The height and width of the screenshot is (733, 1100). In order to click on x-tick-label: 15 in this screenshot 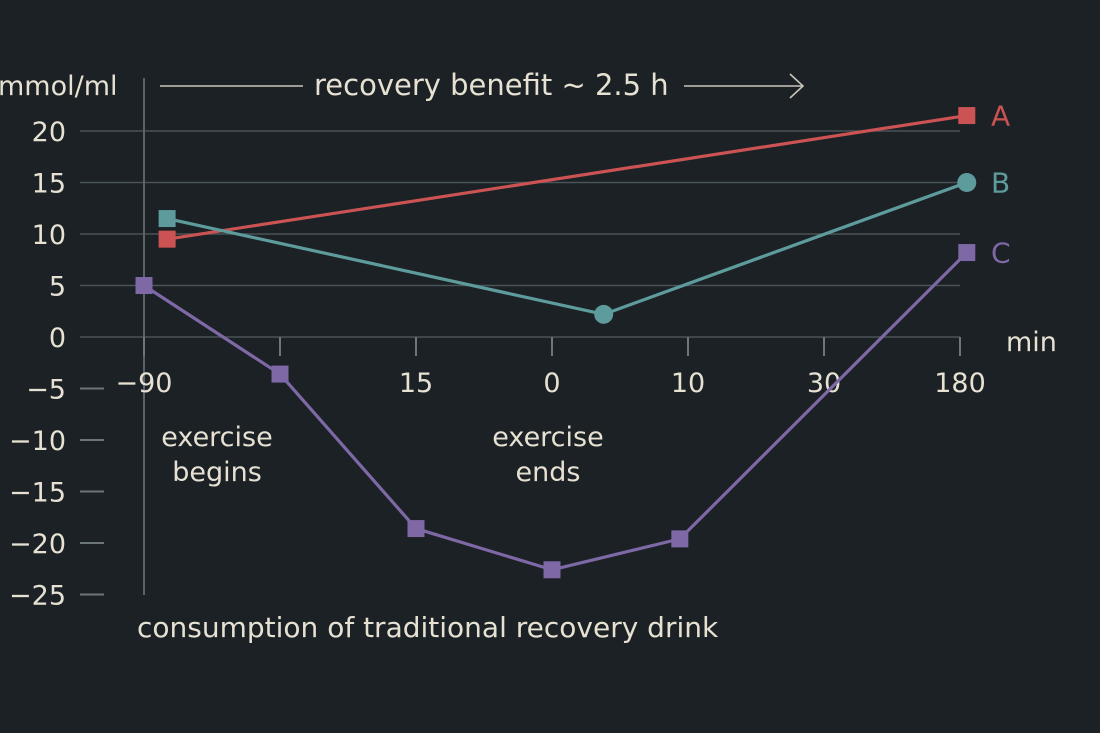, I will do `click(416, 383)`.